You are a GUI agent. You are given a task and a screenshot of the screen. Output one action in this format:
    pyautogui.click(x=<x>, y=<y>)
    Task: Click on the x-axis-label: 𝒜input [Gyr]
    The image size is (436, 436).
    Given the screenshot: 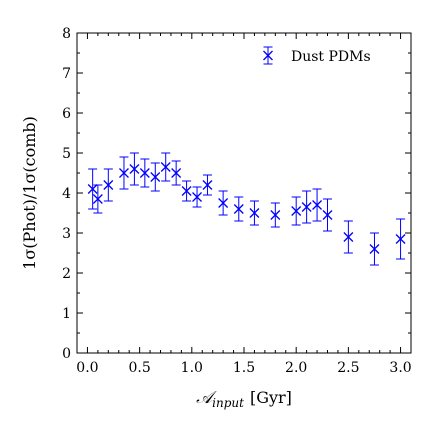 What is the action you would take?
    pyautogui.click(x=244, y=399)
    